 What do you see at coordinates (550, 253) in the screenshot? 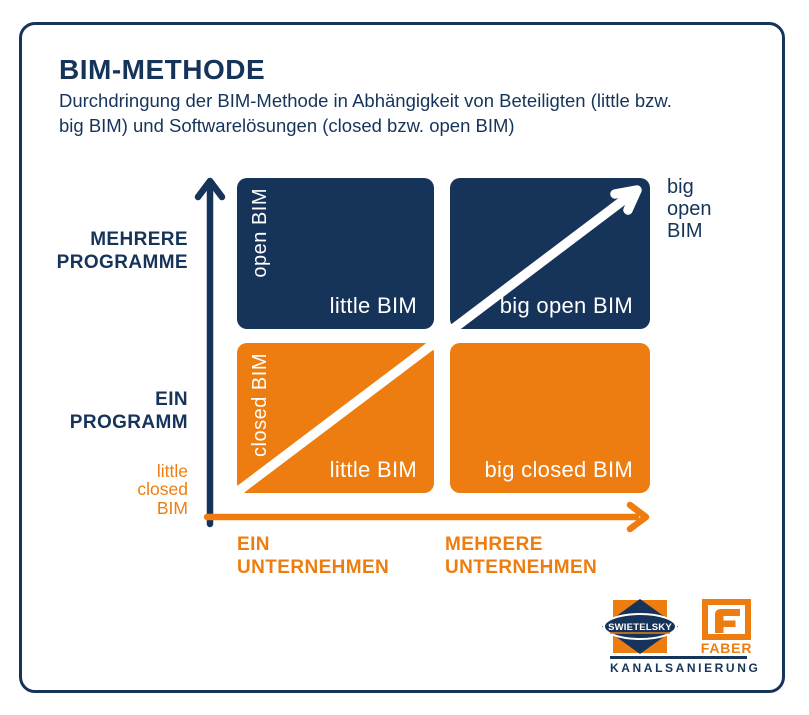
I see `quadrant-big-open-bim: big open BIM` at bounding box center [550, 253].